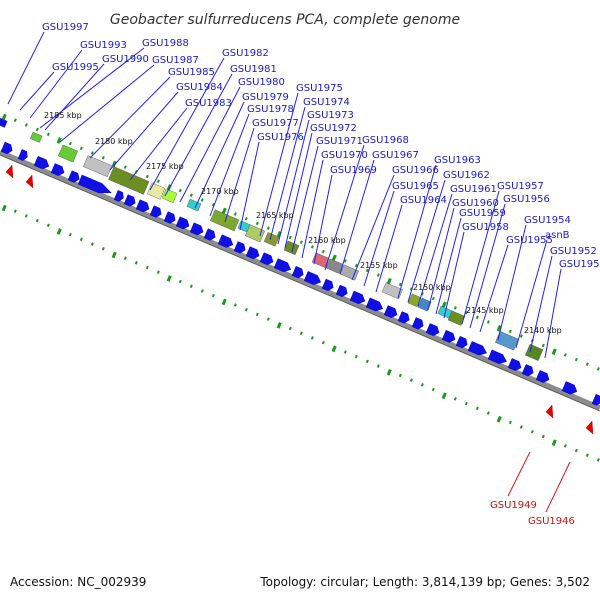 The width and height of the screenshot is (600, 600). What do you see at coordinates (415, 186) in the screenshot?
I see `gene-label-gsu1965: GSU1965` at bounding box center [415, 186].